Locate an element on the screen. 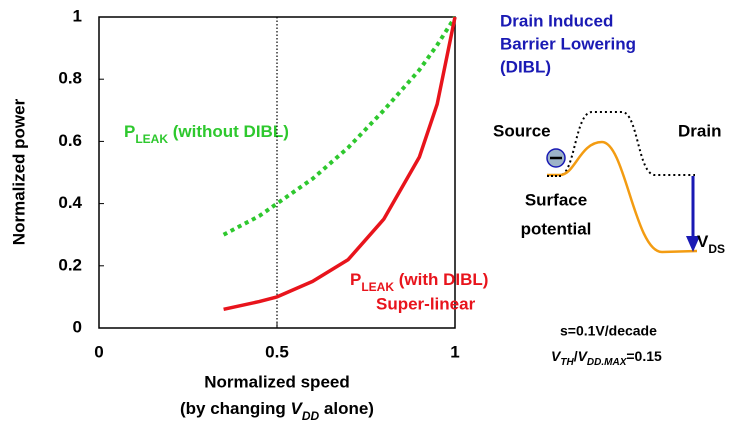 The image size is (736, 426). source-label: Source is located at coordinates (522, 130).